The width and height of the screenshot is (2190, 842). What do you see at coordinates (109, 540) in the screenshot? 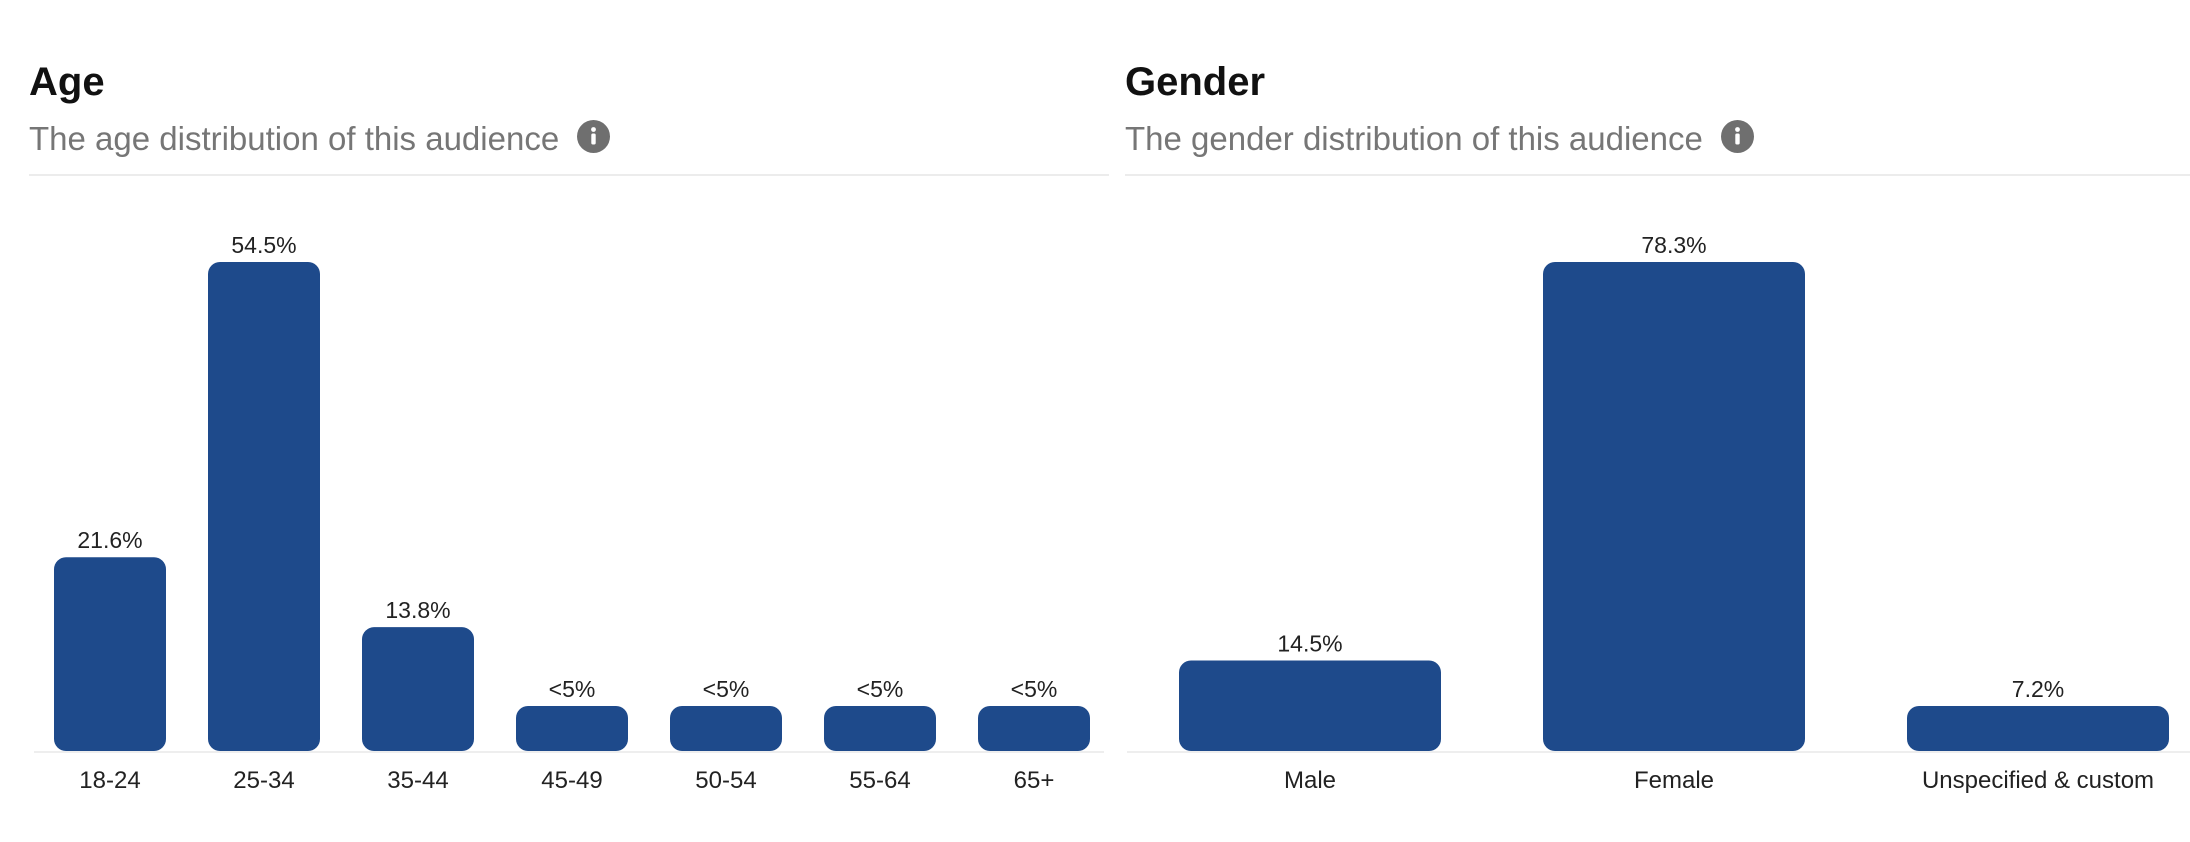
I see `age-bar-value-label: 21.6%` at bounding box center [109, 540].